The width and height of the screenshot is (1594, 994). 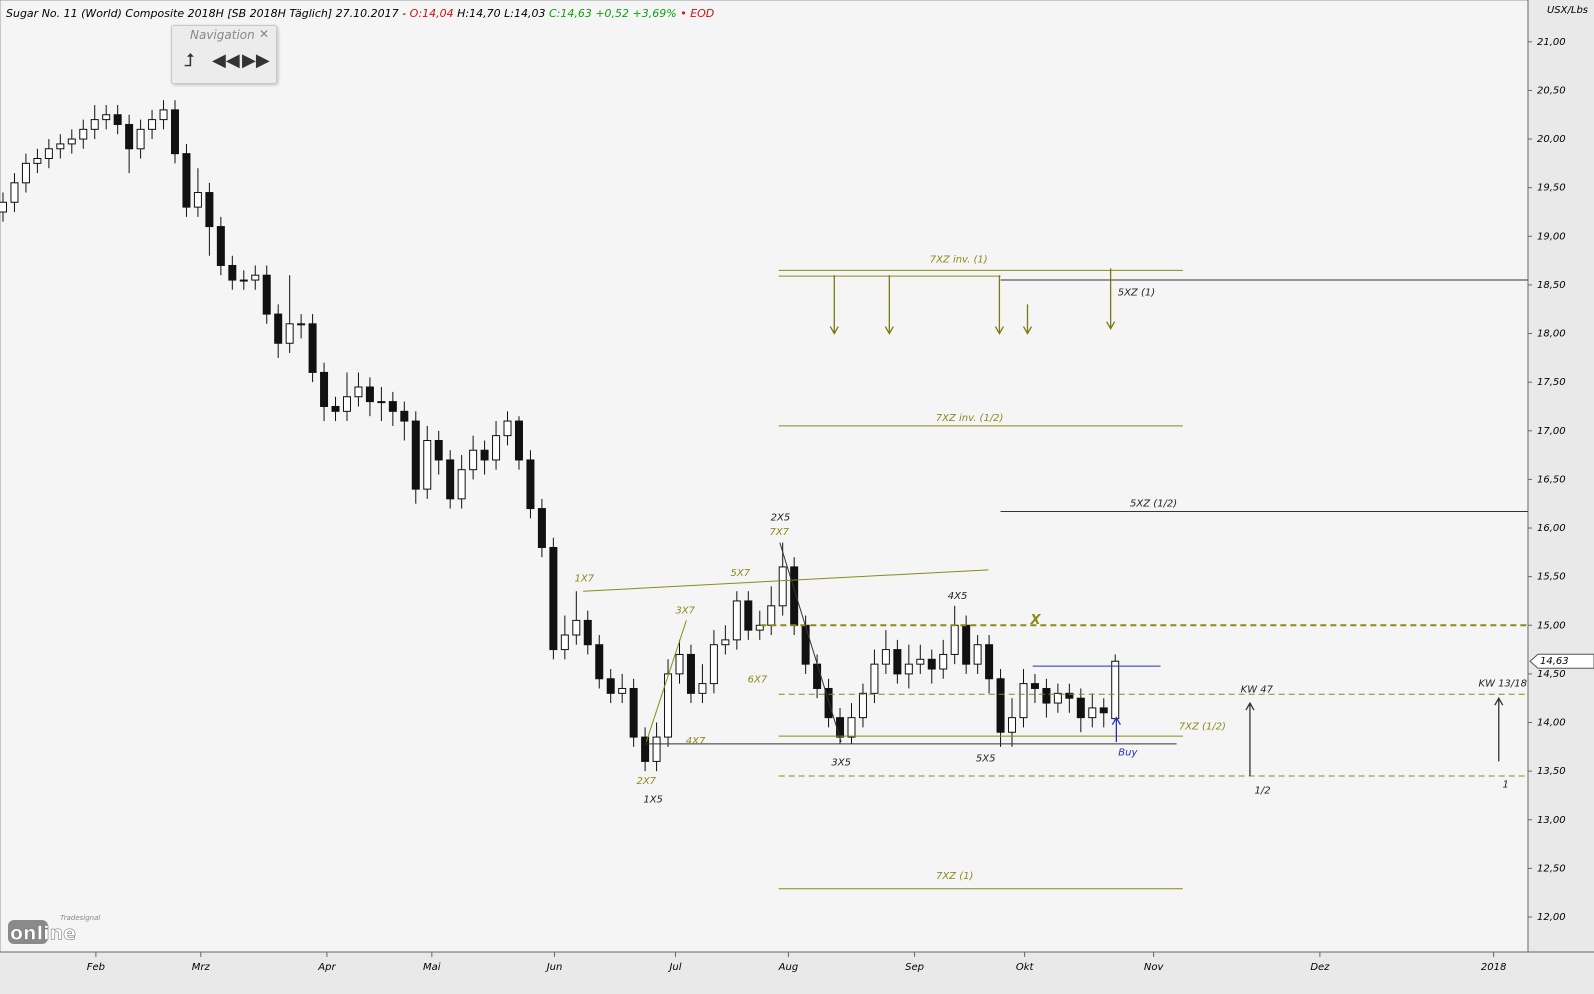 I want to click on y-tick-label: 20,00, so click(x=1551, y=139).